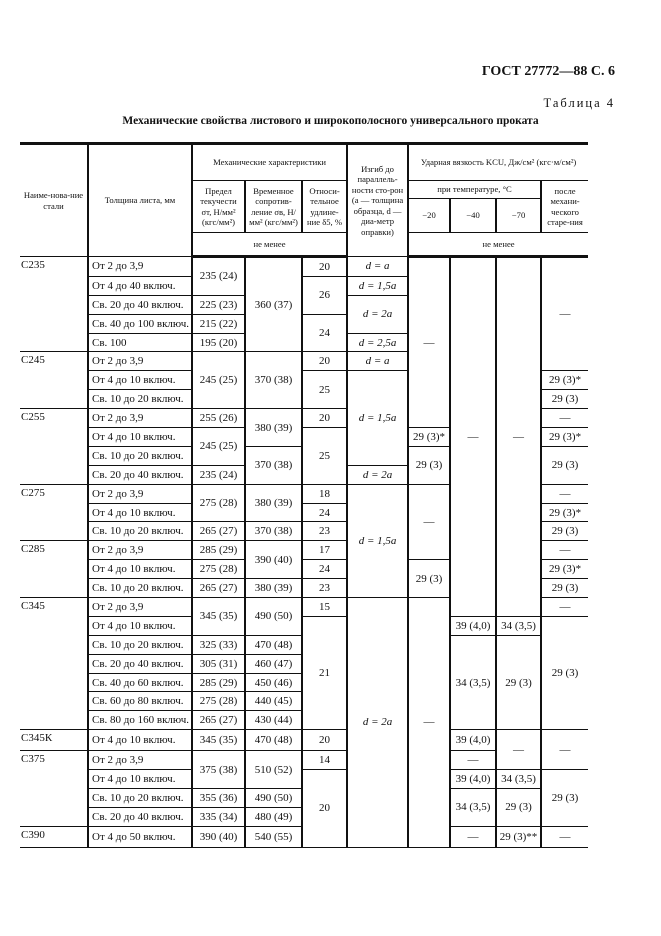 This screenshot has height=936, width=661. What do you see at coordinates (218, 323) in the screenshot?
I see `cell-yield-strength: 215 (22)` at bounding box center [218, 323].